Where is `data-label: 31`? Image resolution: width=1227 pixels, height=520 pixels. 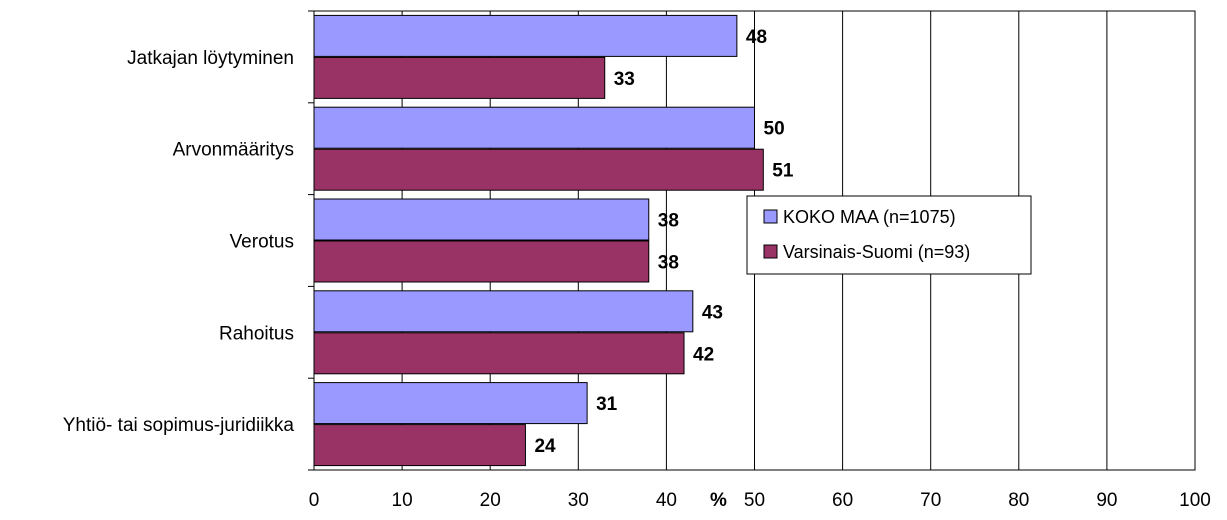
data-label: 31 is located at coordinates (607, 404).